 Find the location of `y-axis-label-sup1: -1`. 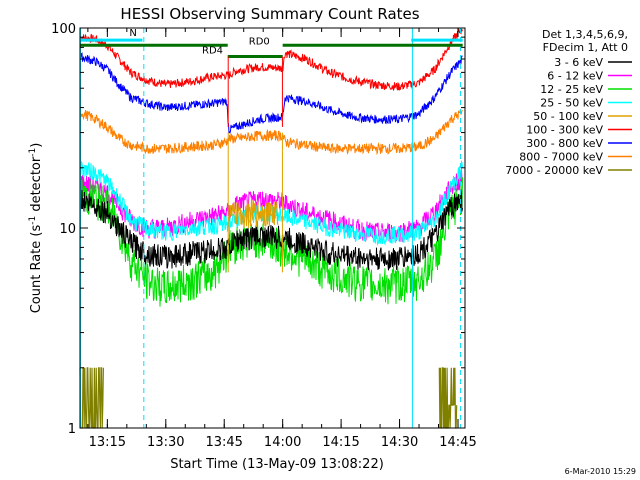

y-axis-label-sup1: -1 is located at coordinates (33, 220).